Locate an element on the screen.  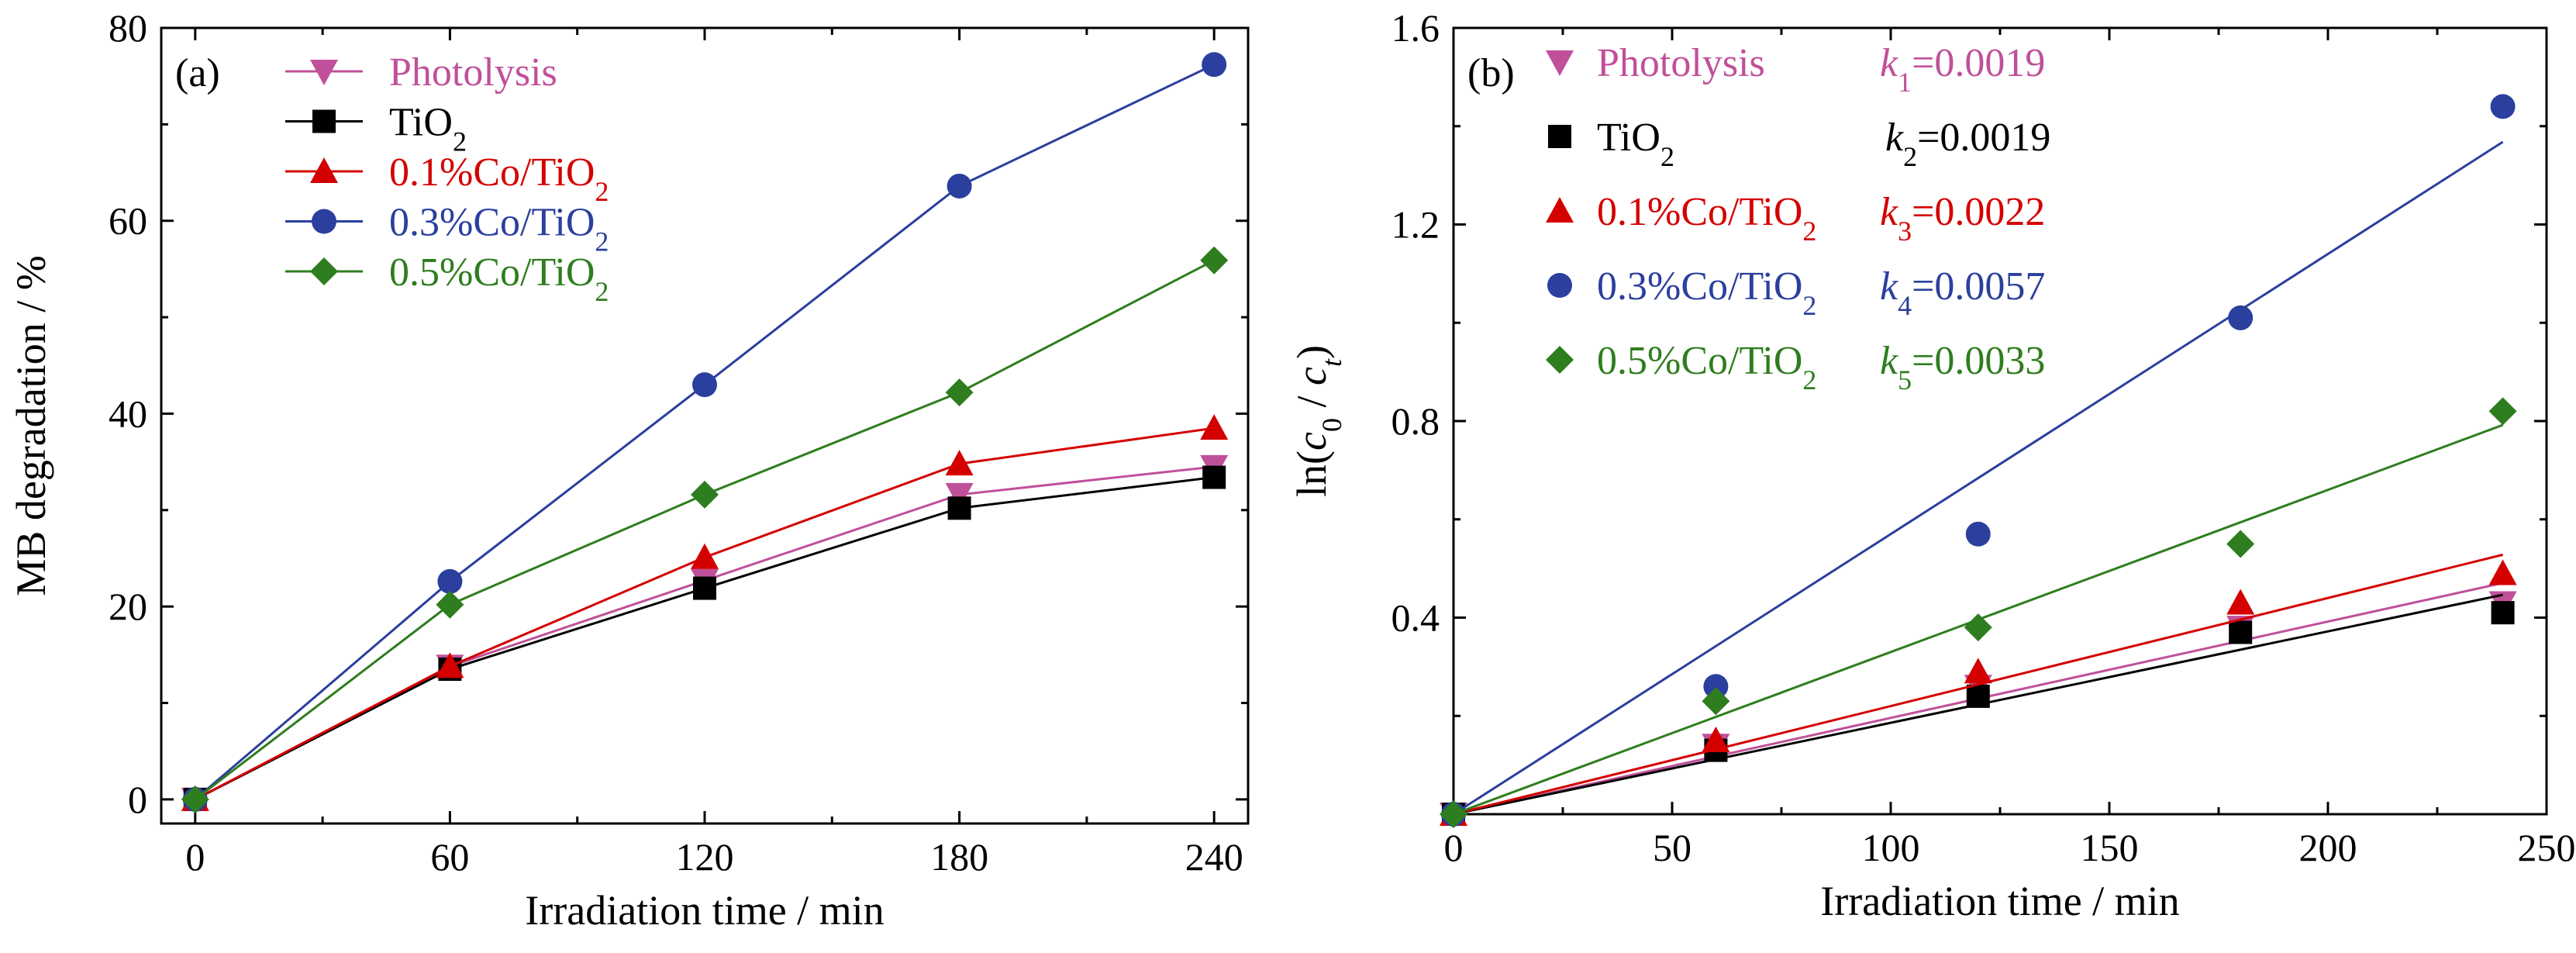
panel-label: (b) is located at coordinates (1491, 73).